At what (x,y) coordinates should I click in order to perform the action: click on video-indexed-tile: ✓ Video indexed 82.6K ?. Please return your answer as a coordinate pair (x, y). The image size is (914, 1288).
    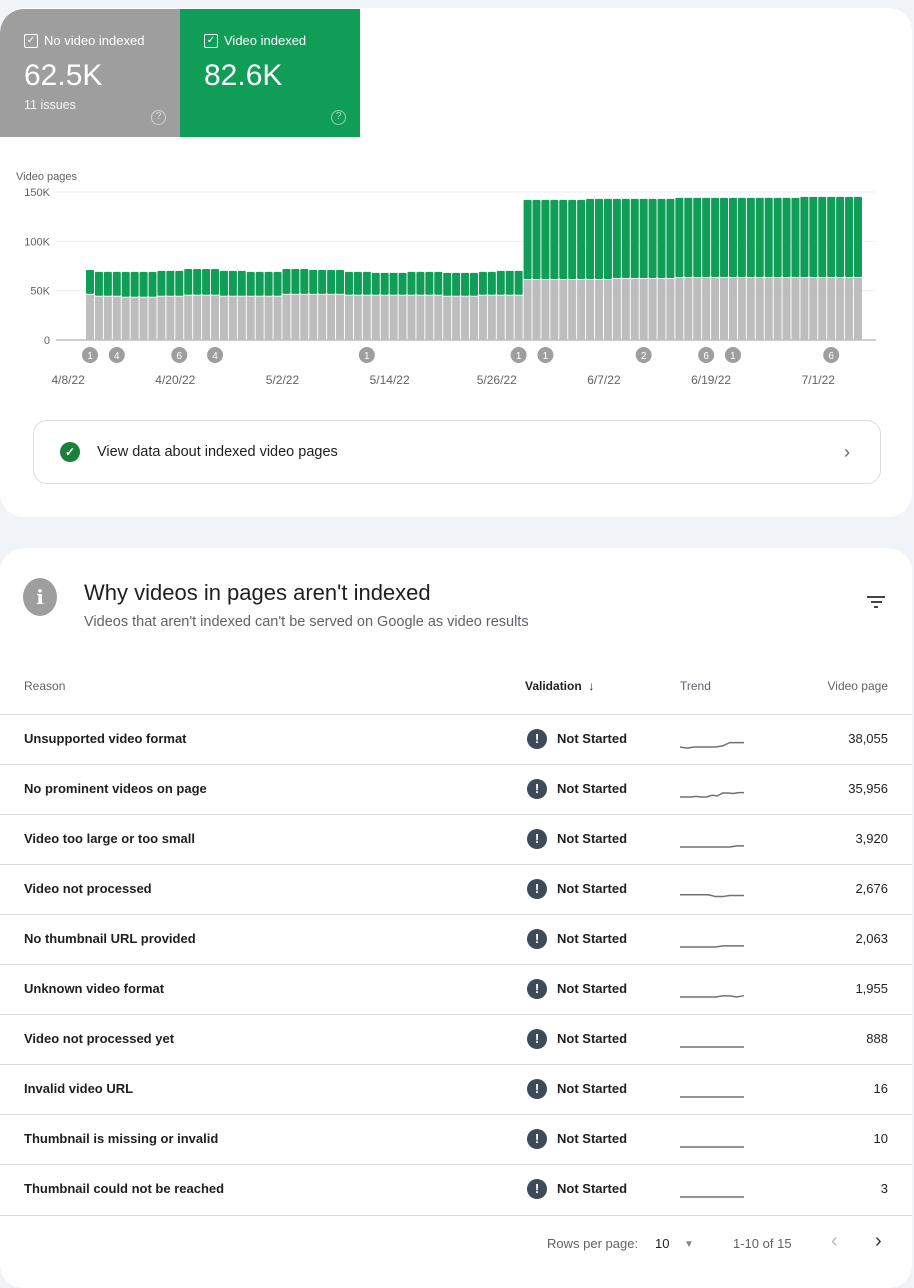
    Looking at the image, I should click on (270, 73).